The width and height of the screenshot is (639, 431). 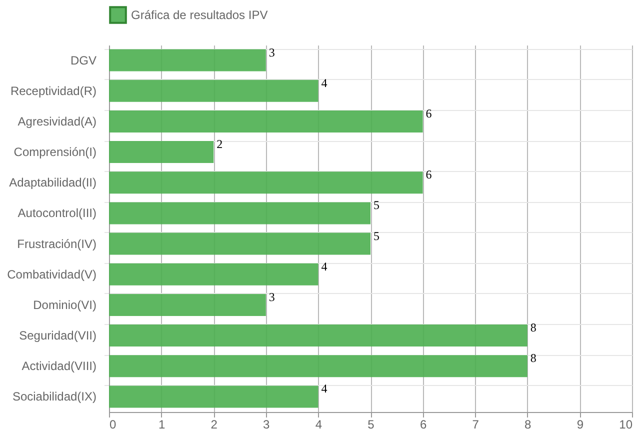 What do you see at coordinates (52, 183) in the screenshot?
I see `y-tick-label: Adaptabilidad(II)` at bounding box center [52, 183].